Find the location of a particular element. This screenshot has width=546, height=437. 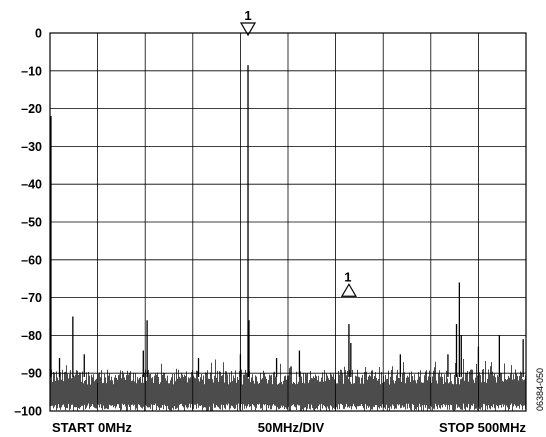

y-tick-label: –30 is located at coordinates (31, 147).